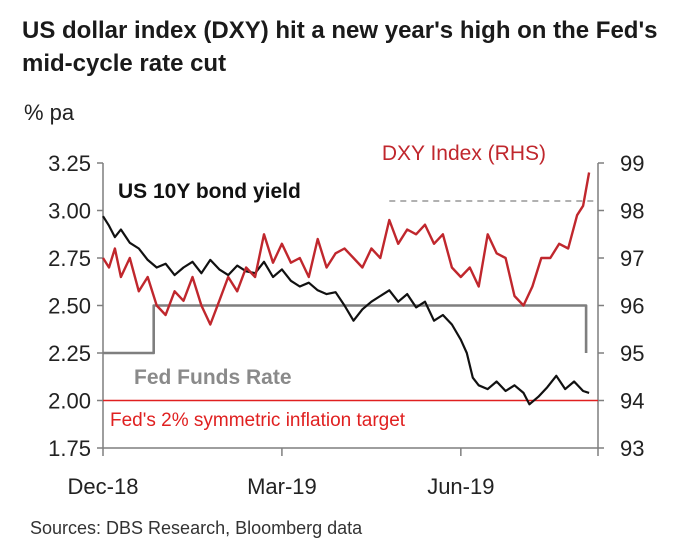 The width and height of the screenshot is (684, 544). I want to click on series-fed-funds-rate, so click(345, 329).